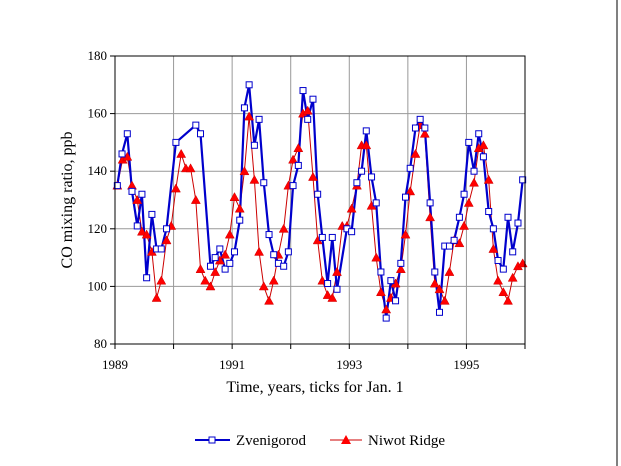  Describe the element at coordinates (271, 441) in the screenshot. I see `legend-label-zvenigorod: Zvenigorod` at that location.